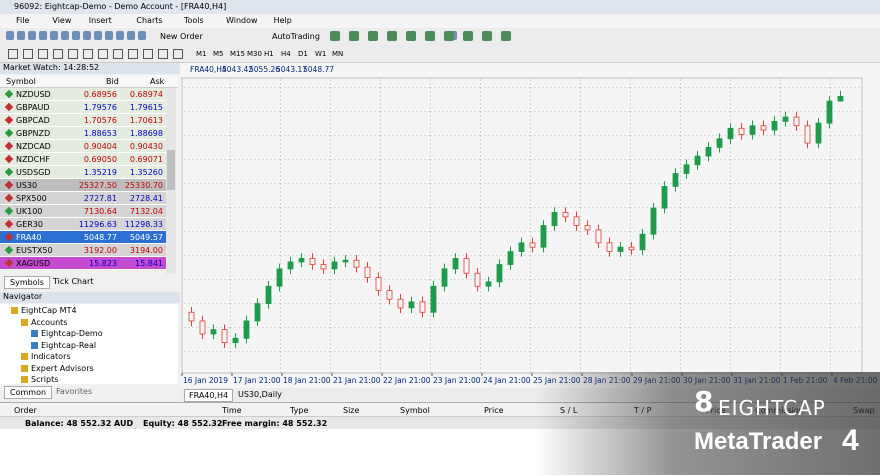 Image resolution: width=880 pixels, height=476 pixels. I want to click on balance-text: Equity: 48 552.32, so click(183, 423).